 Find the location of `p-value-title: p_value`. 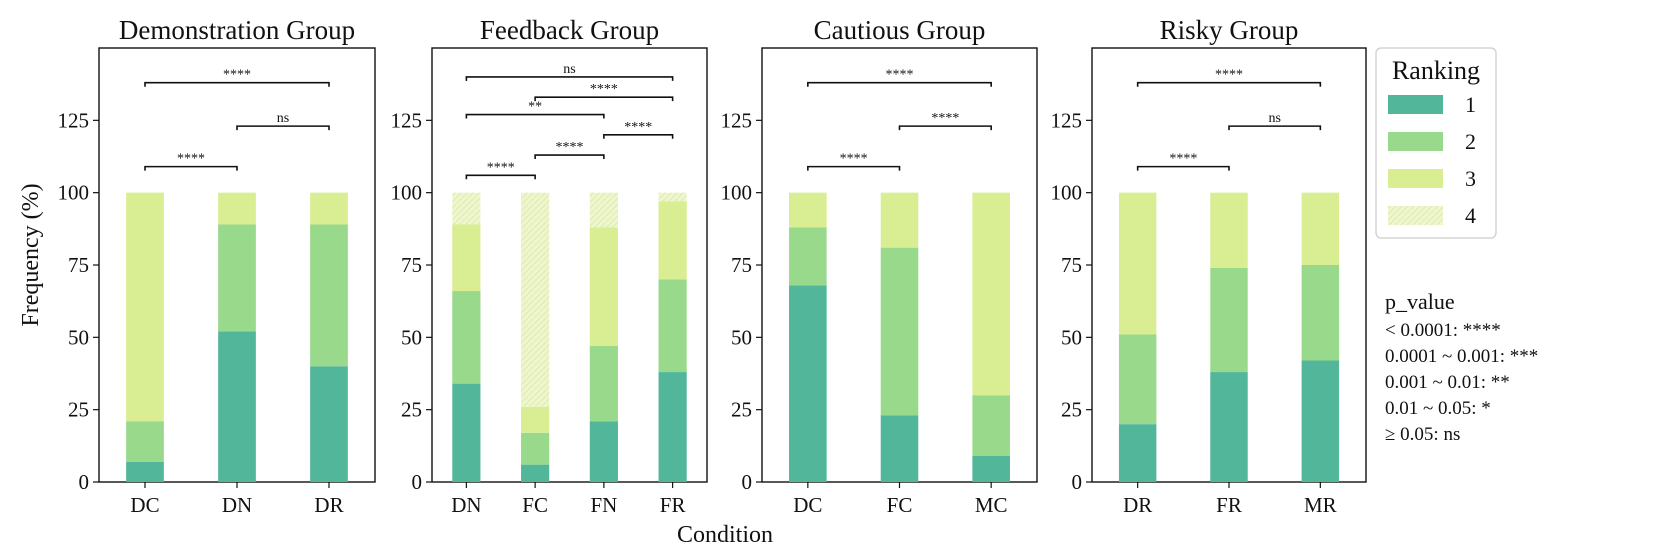

p-value-title: p_value is located at coordinates (1420, 301).